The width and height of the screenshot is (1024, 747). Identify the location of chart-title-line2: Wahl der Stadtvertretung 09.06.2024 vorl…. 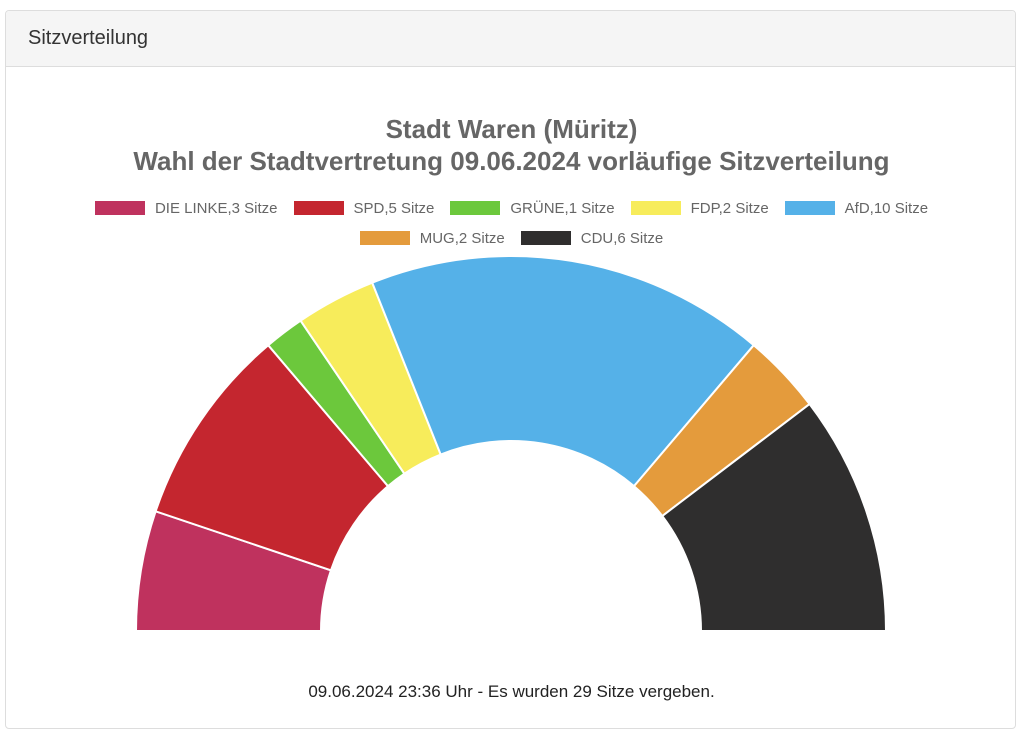
(511, 161).